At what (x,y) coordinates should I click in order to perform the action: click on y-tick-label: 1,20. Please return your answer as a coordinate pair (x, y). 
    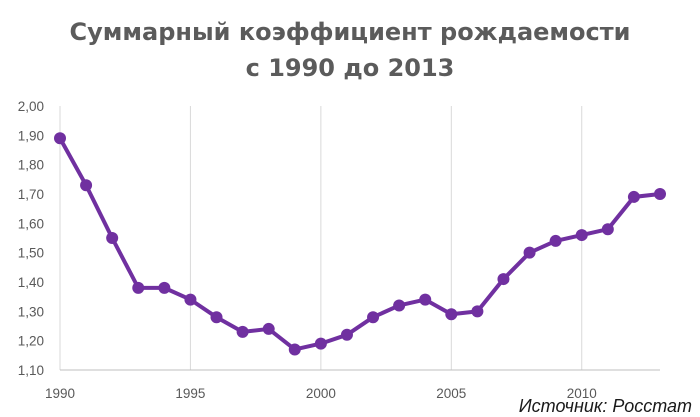
    Looking at the image, I should click on (31, 341).